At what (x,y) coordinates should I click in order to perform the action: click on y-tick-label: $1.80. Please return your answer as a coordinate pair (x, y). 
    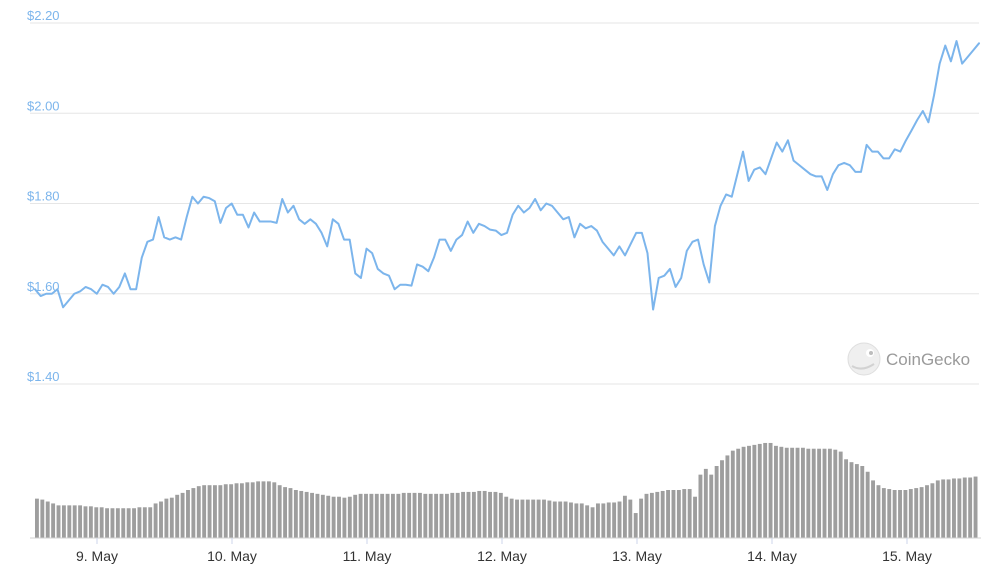
    Looking at the image, I should click on (43, 196).